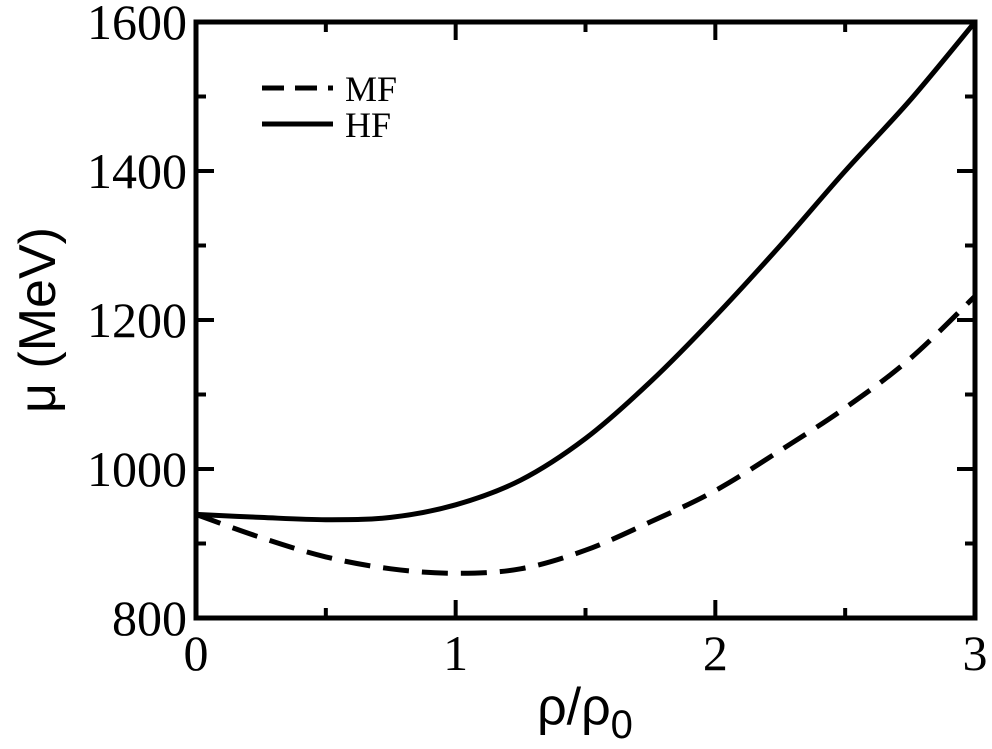  Describe the element at coordinates (329, 107) in the screenshot. I see `legend: MF HF` at that location.